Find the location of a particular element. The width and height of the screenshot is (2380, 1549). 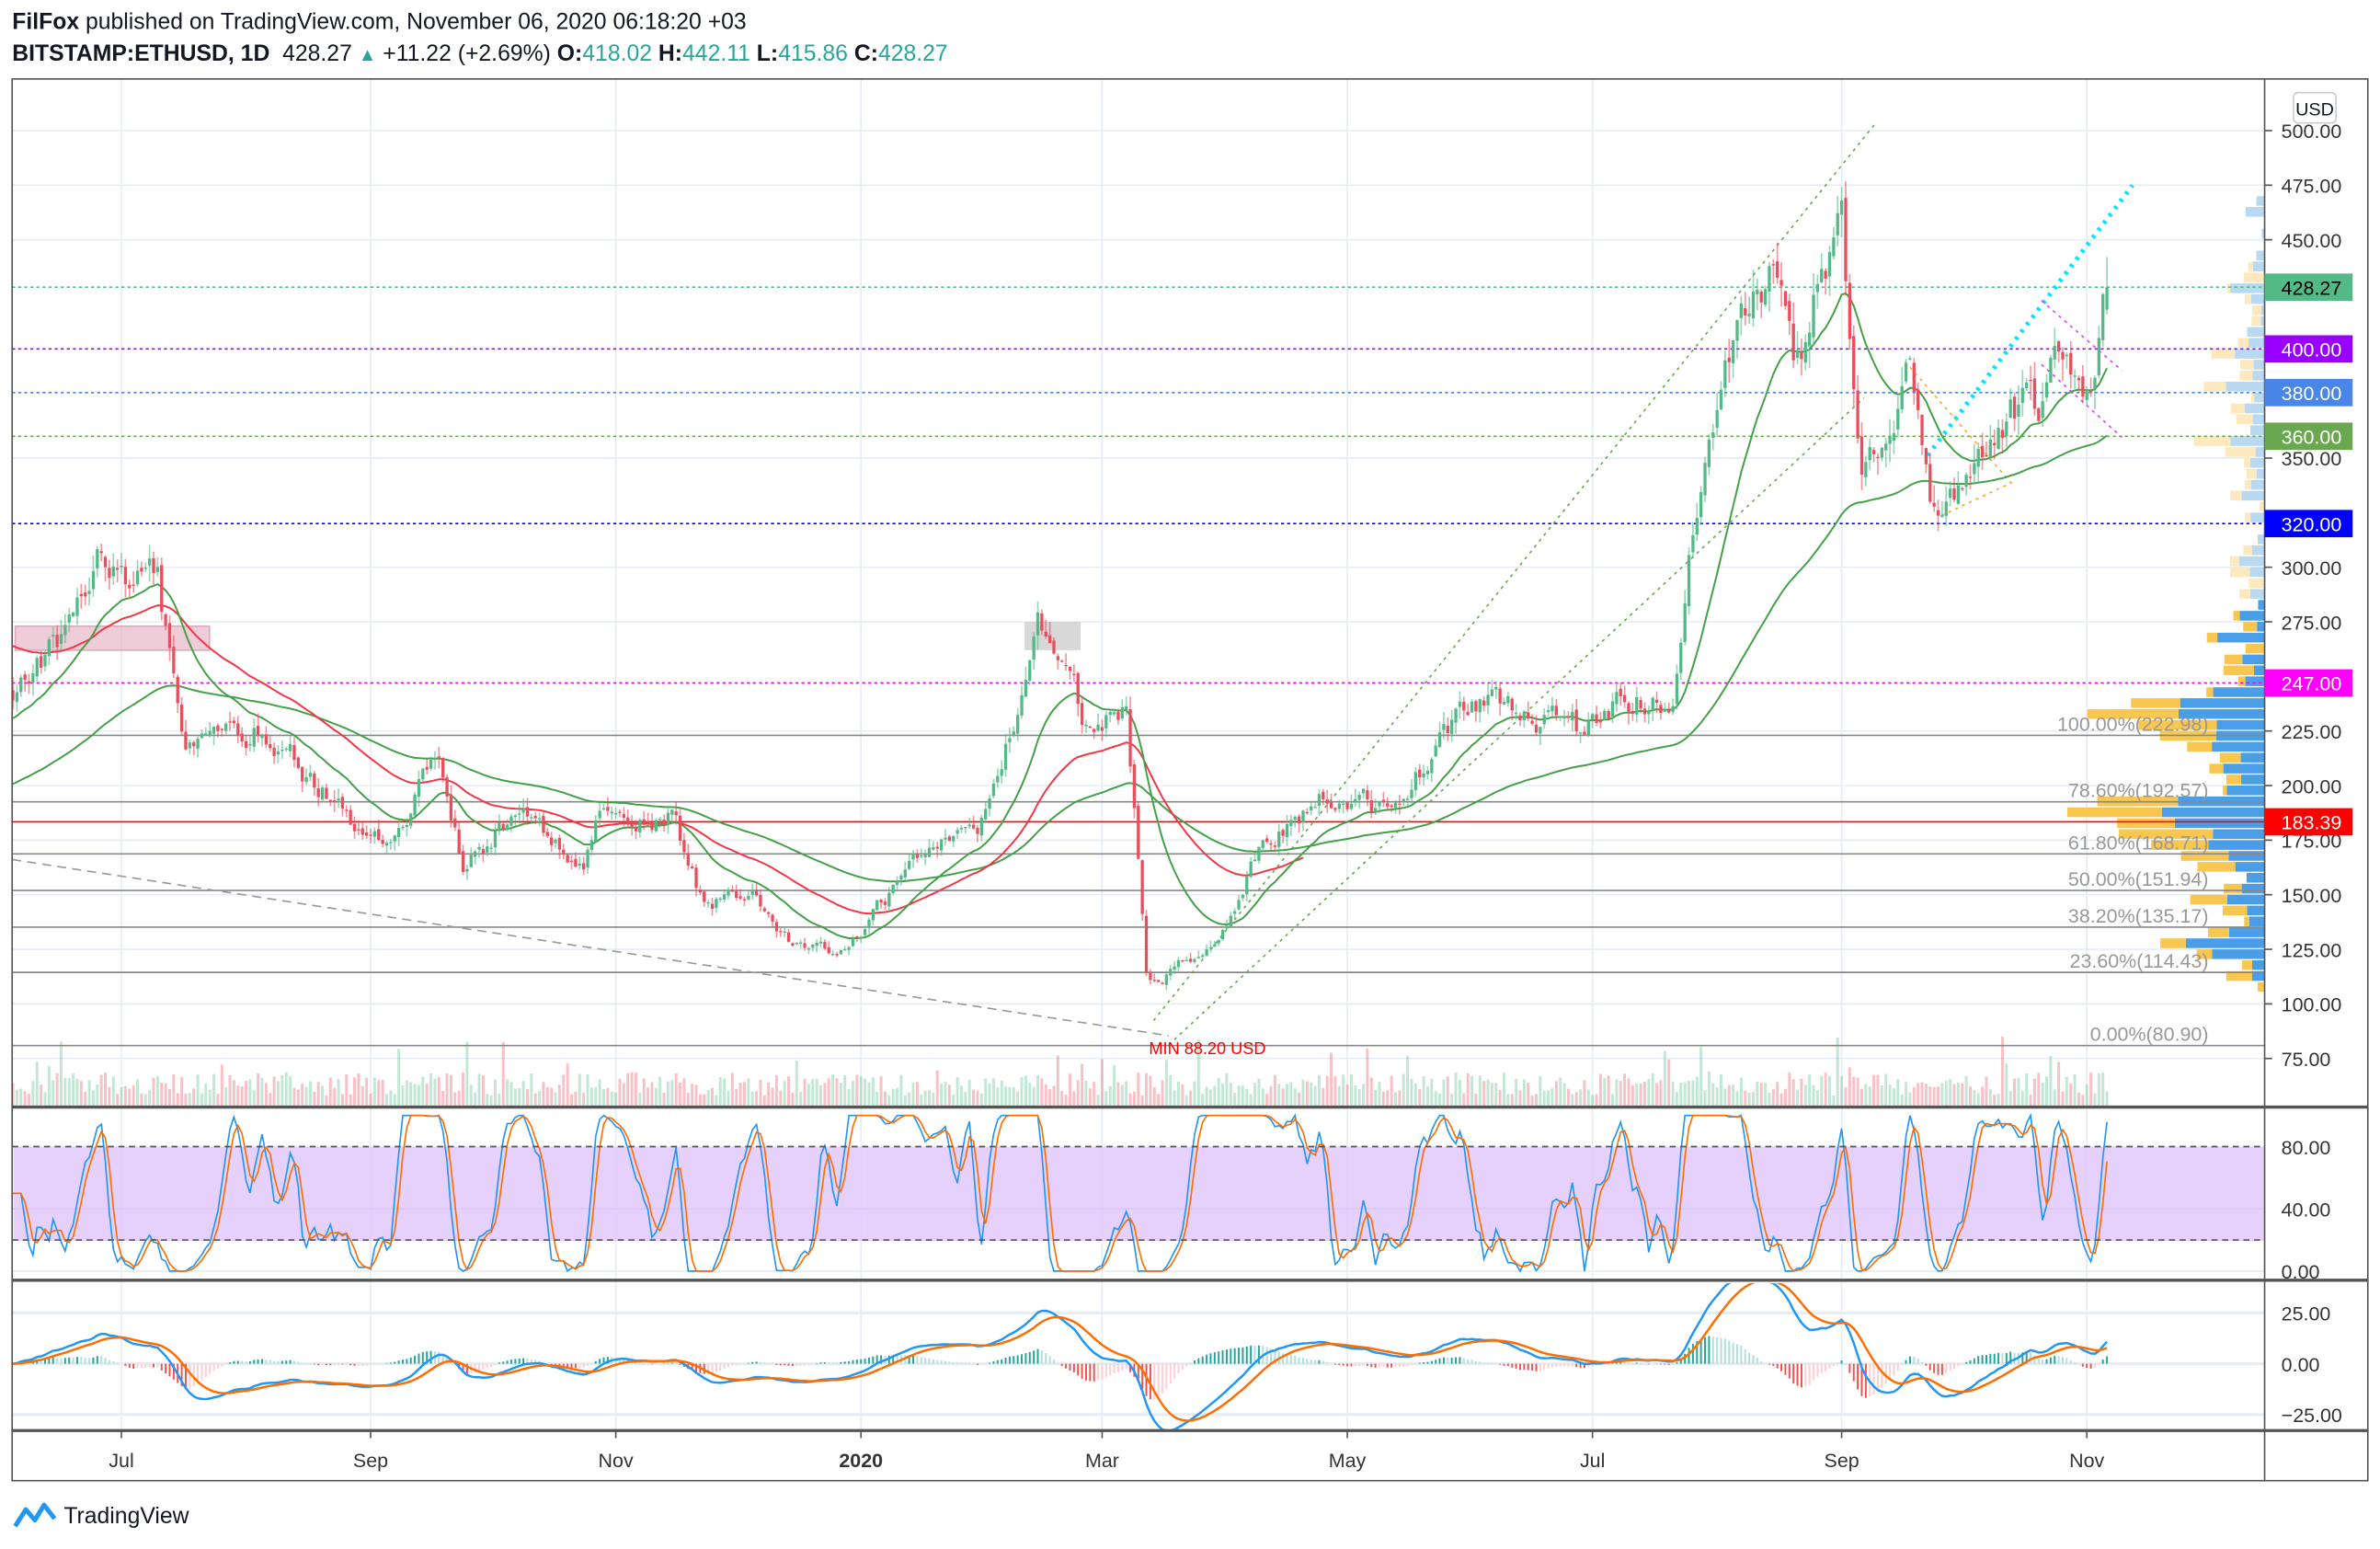

macd-pane is located at coordinates (1060, 1353).